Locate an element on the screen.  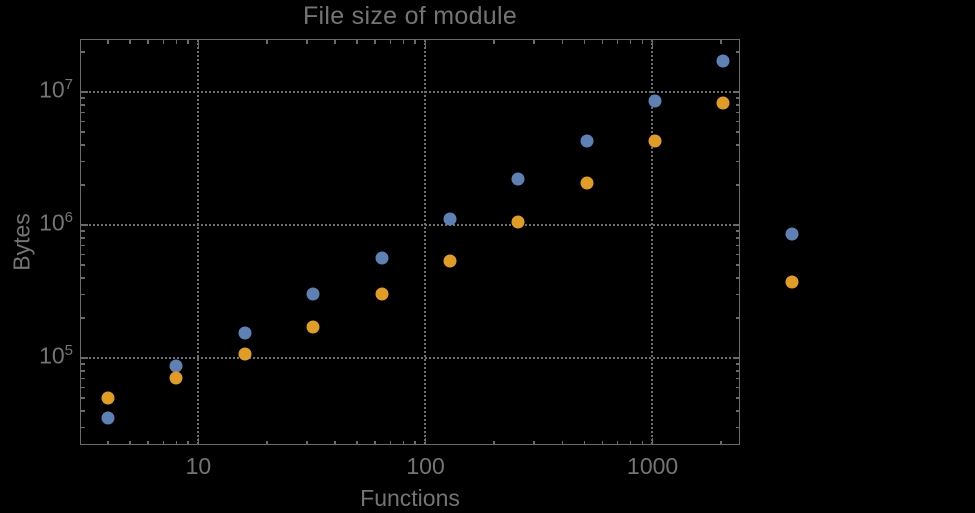
chart-title: File size of module is located at coordinates (410, 16).